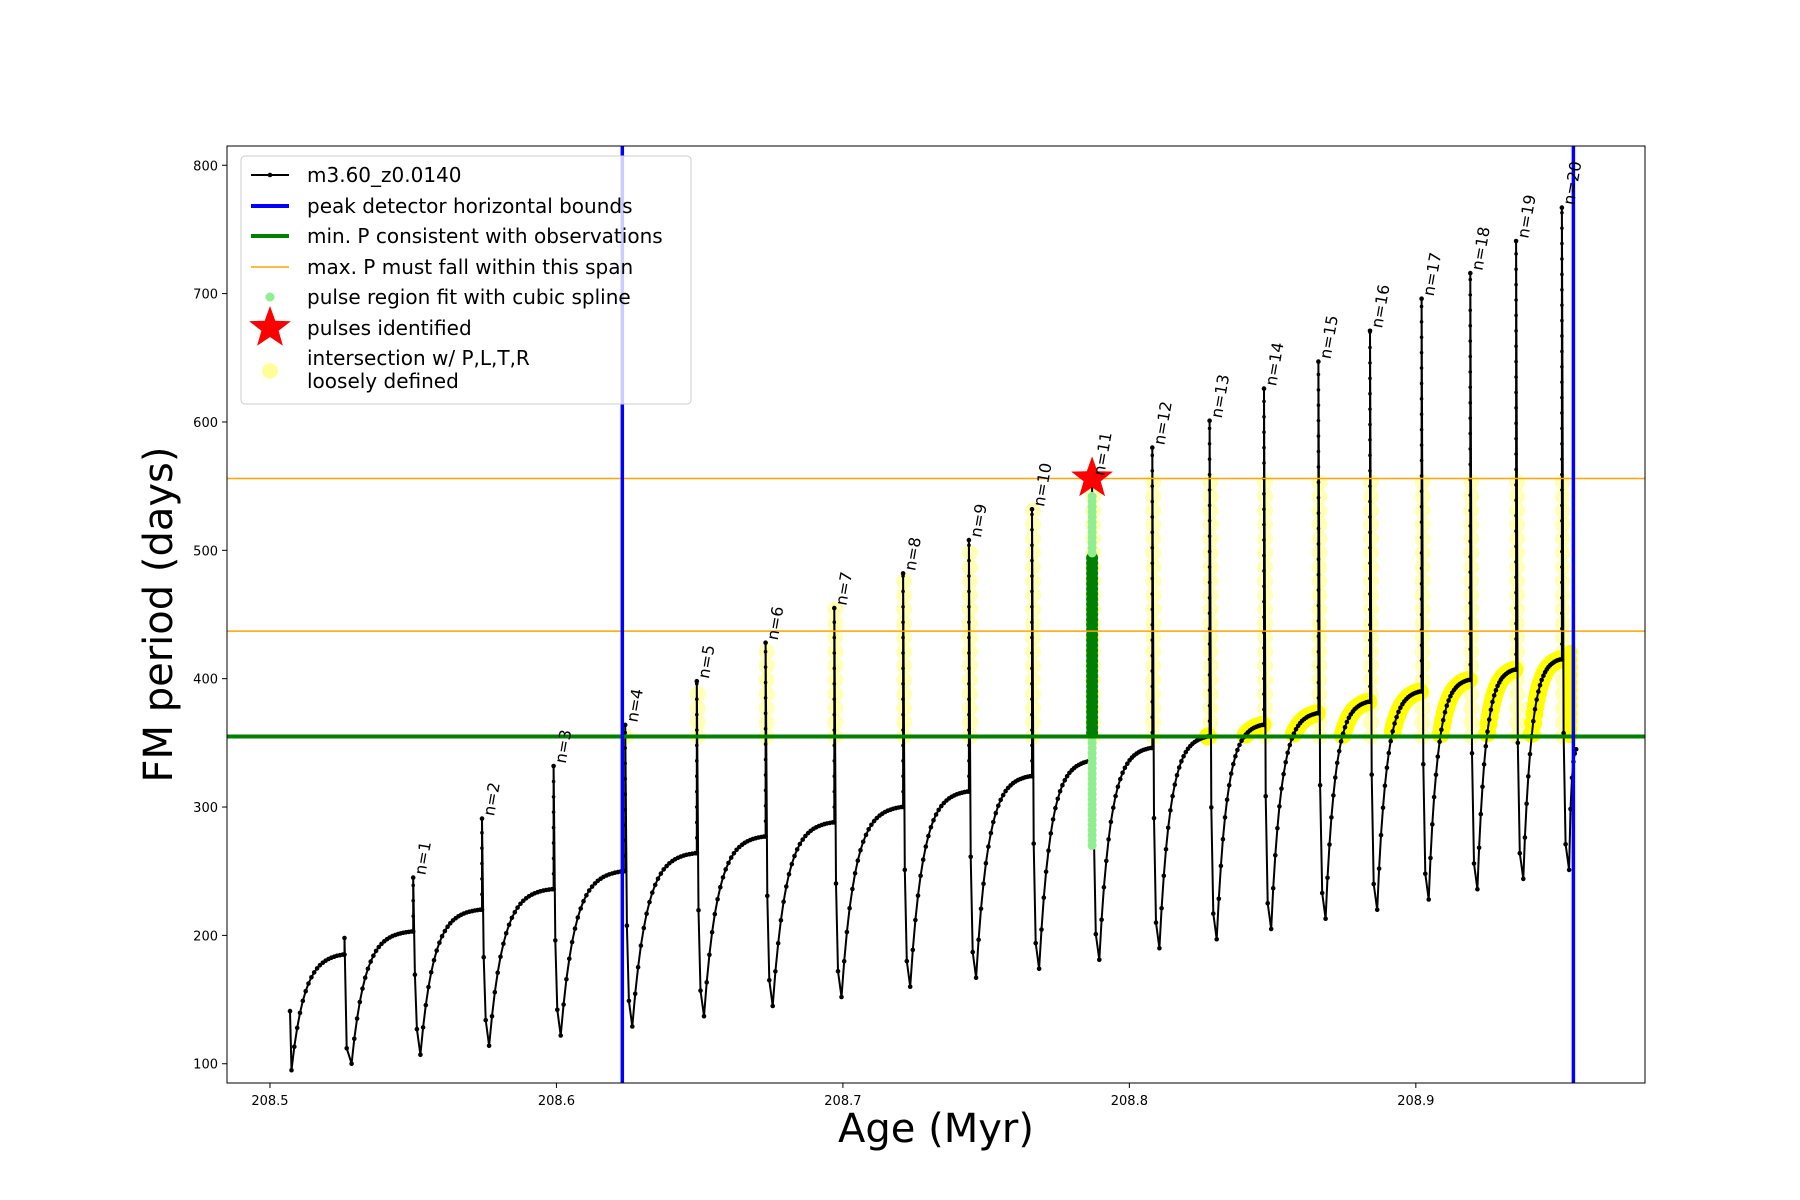 Image resolution: width=1800 pixels, height=1200 pixels. Describe the element at coordinates (1129, 1101) in the screenshot. I see `x-tick-label-3: 208.8` at that location.